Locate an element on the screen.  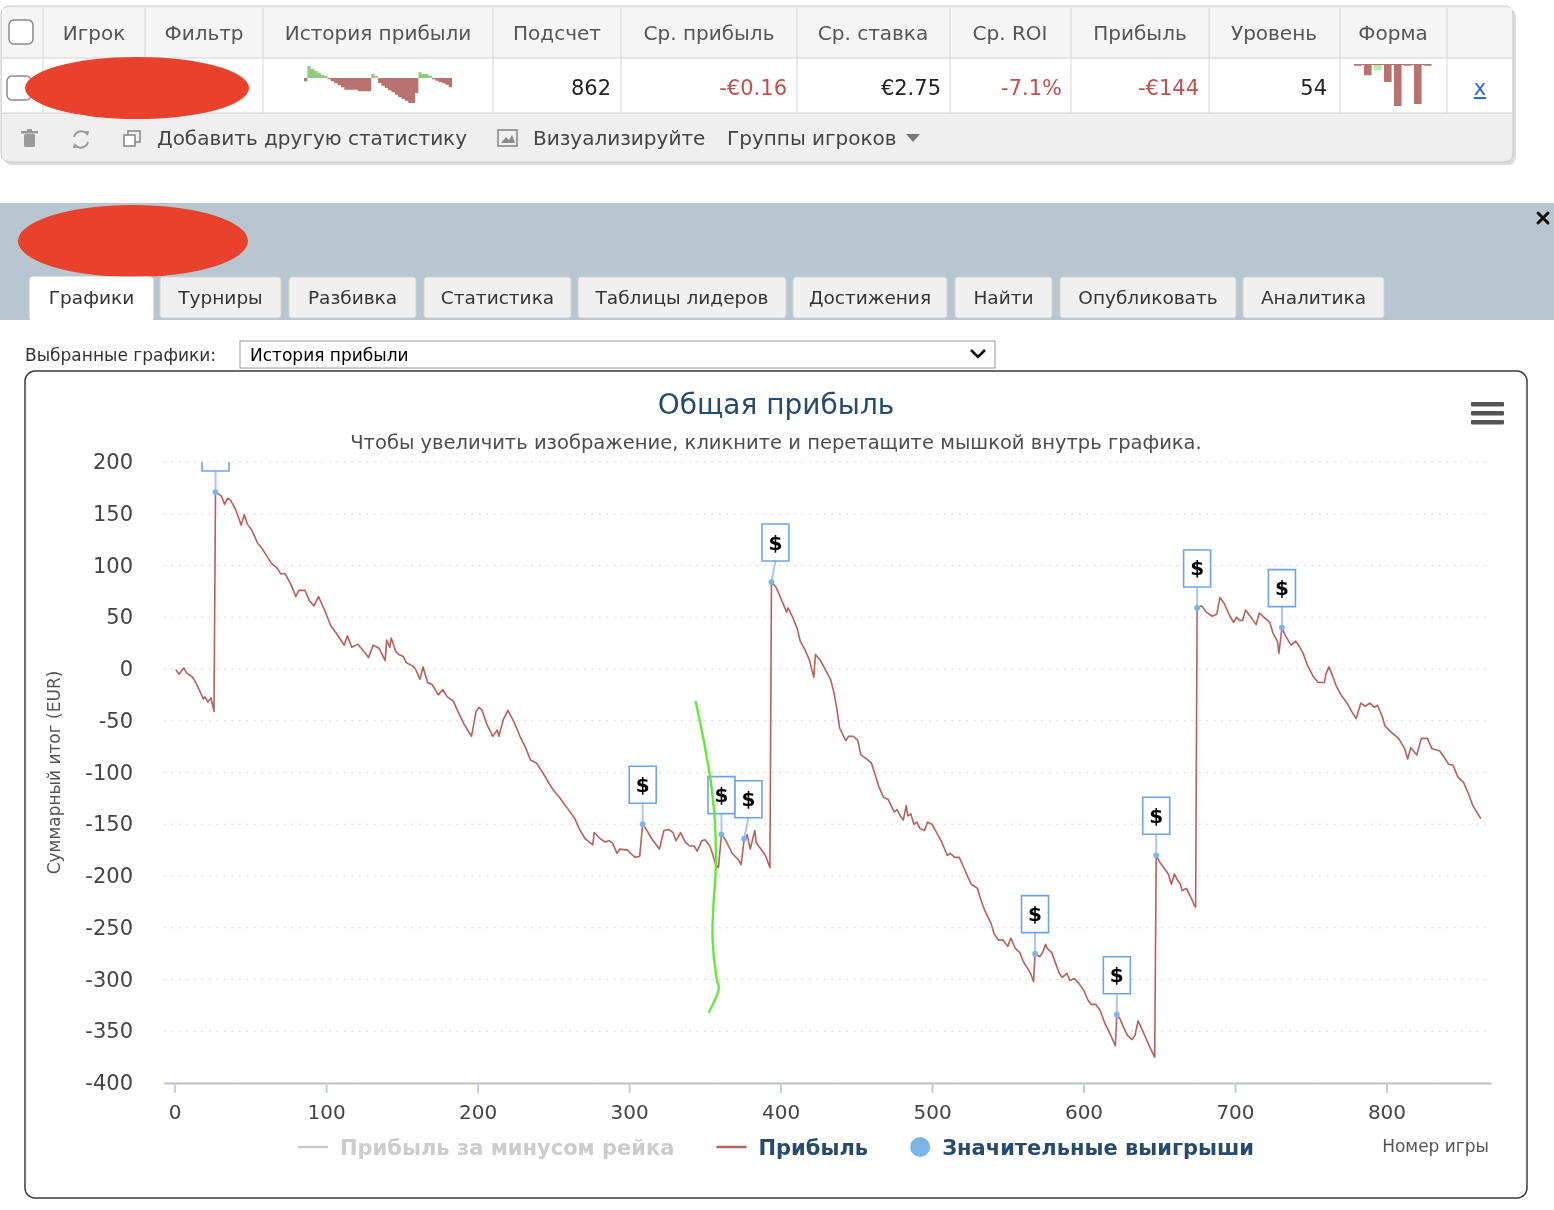
y-tick-label: 200 is located at coordinates (112, 462).